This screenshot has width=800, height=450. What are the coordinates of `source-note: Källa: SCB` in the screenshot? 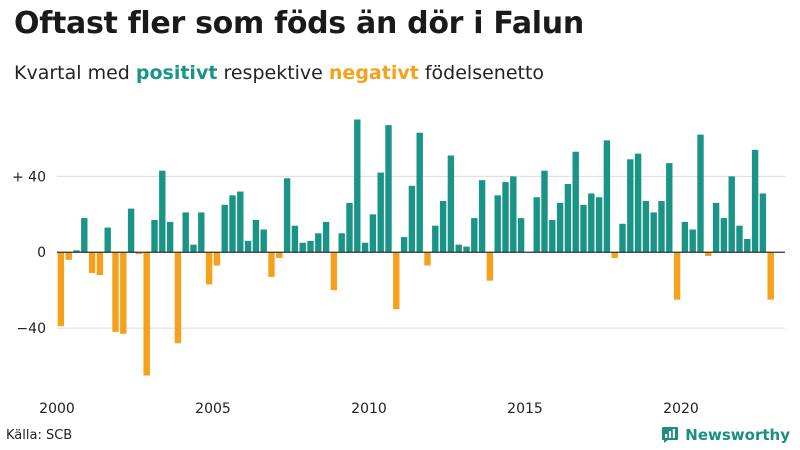 It's located at (39, 435).